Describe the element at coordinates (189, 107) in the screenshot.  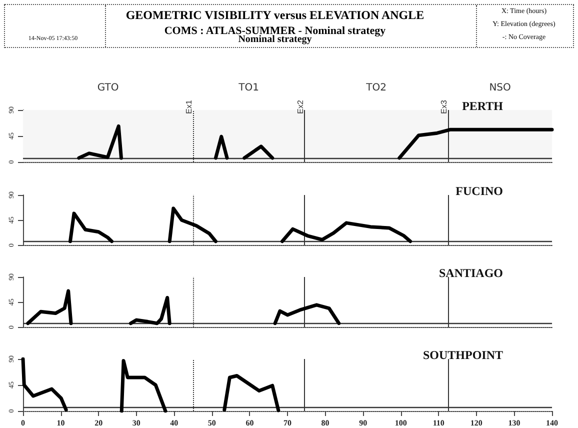
I see `ref-line-label: Ex1` at that location.